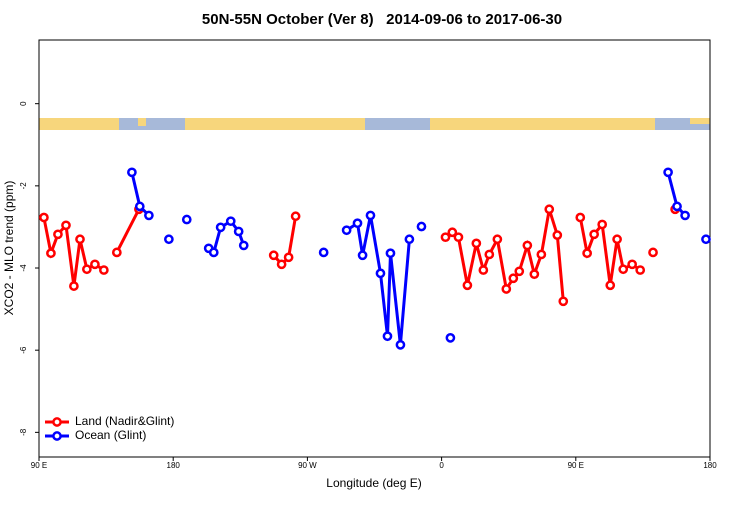 This screenshot has width=750, height=505. I want to click on map-strip, so click(374, 124).